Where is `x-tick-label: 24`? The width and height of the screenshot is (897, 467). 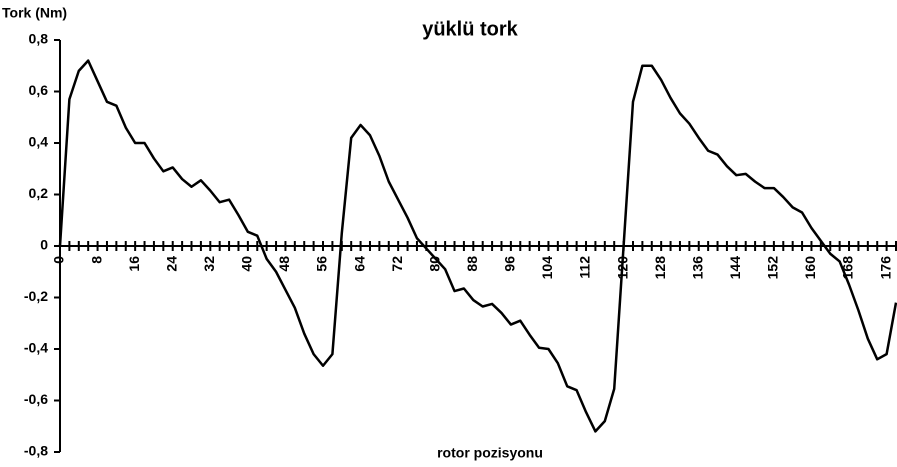 x-tick-label: 24 is located at coordinates (171, 264).